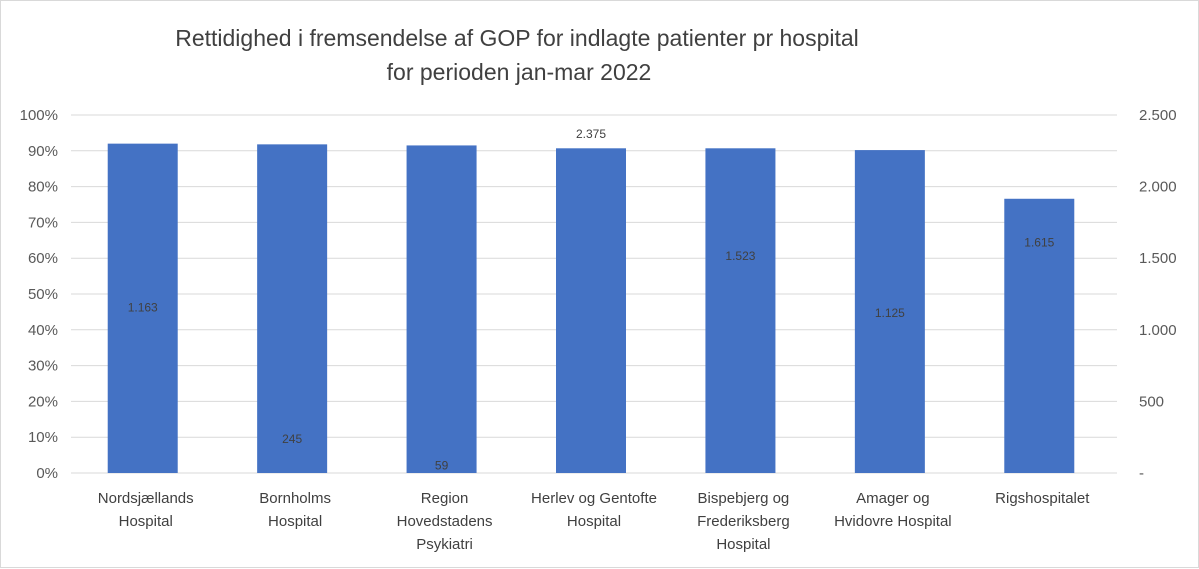 This screenshot has height=569, width=1199. I want to click on category-label: Bornholms, so click(295, 498).